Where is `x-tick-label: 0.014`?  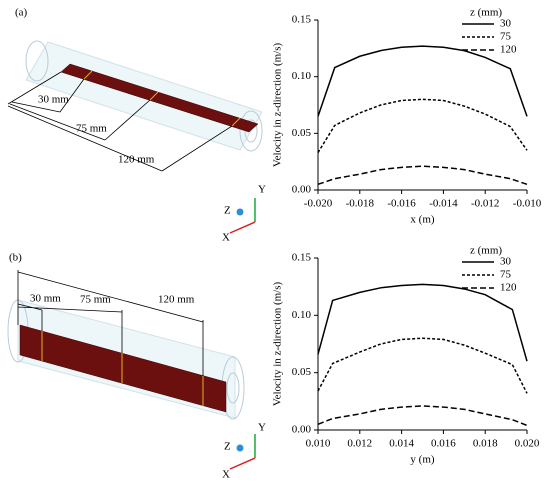
x-tick-label: 0.014 is located at coordinates (401, 444).